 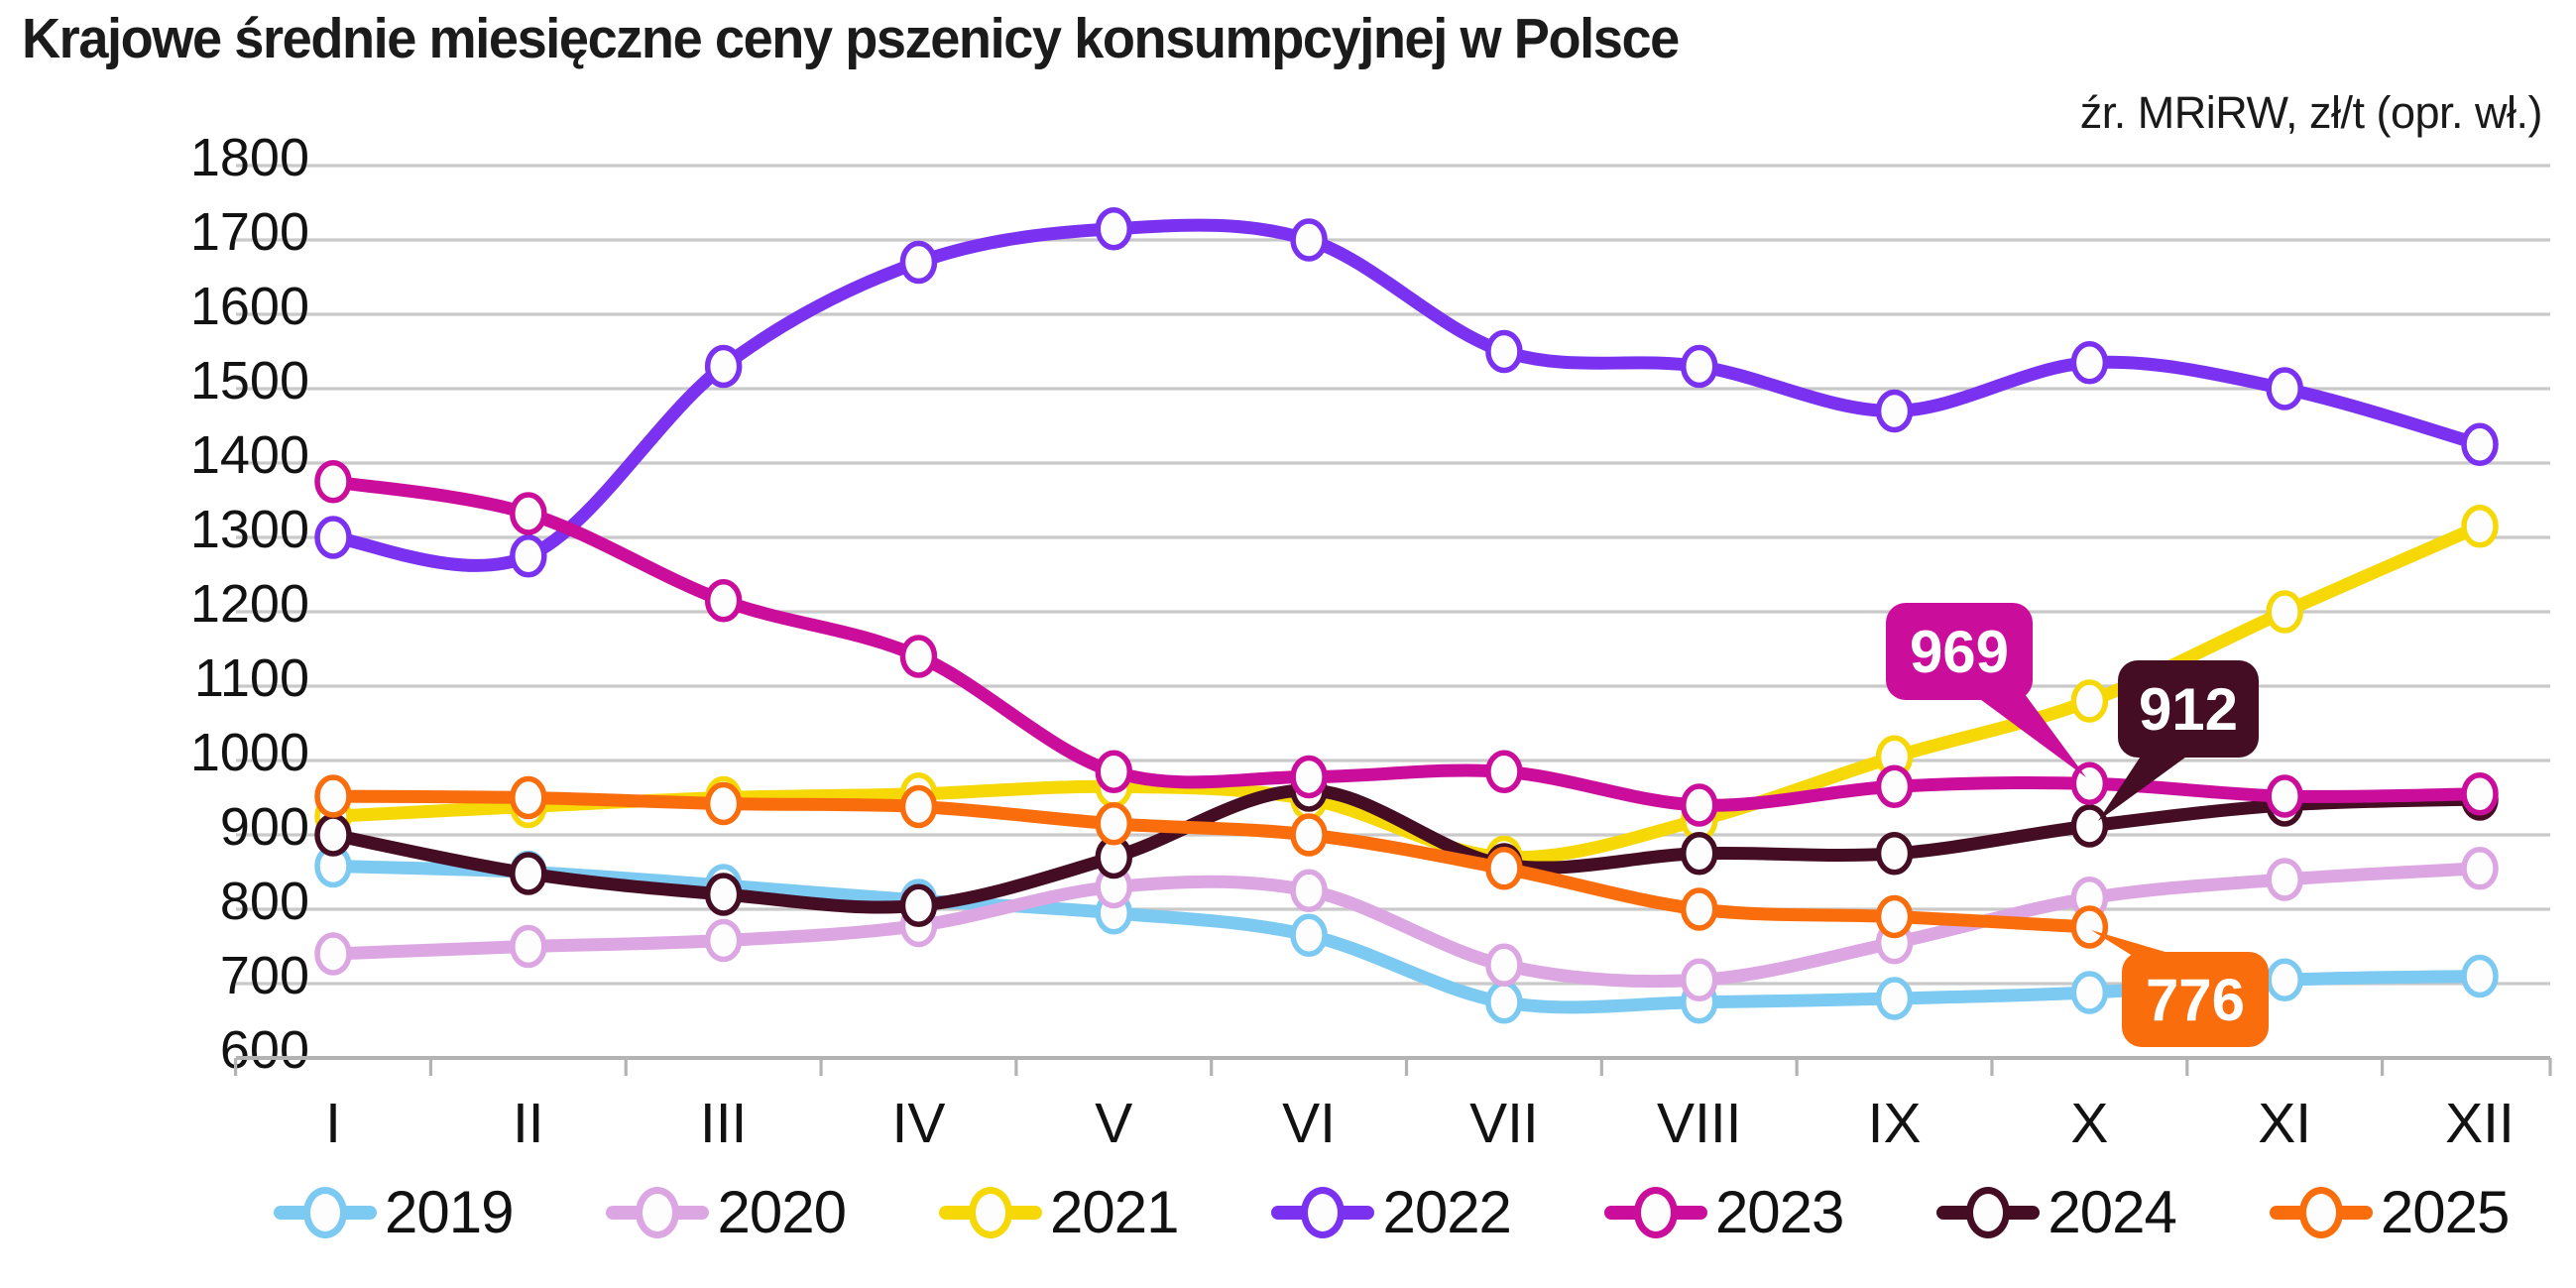 I want to click on data-point-2023-III, so click(x=724, y=601).